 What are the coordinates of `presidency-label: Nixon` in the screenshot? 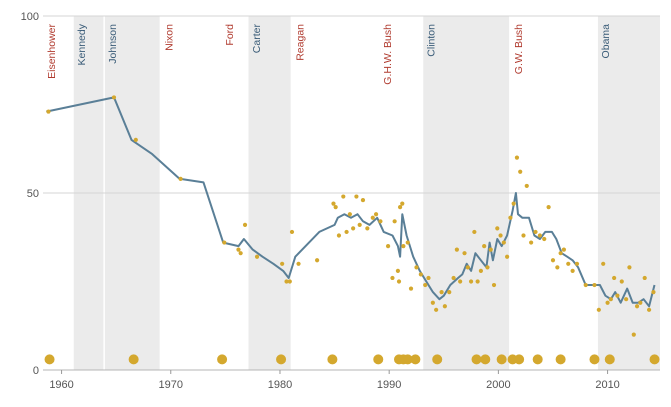 It's located at (169, 37).